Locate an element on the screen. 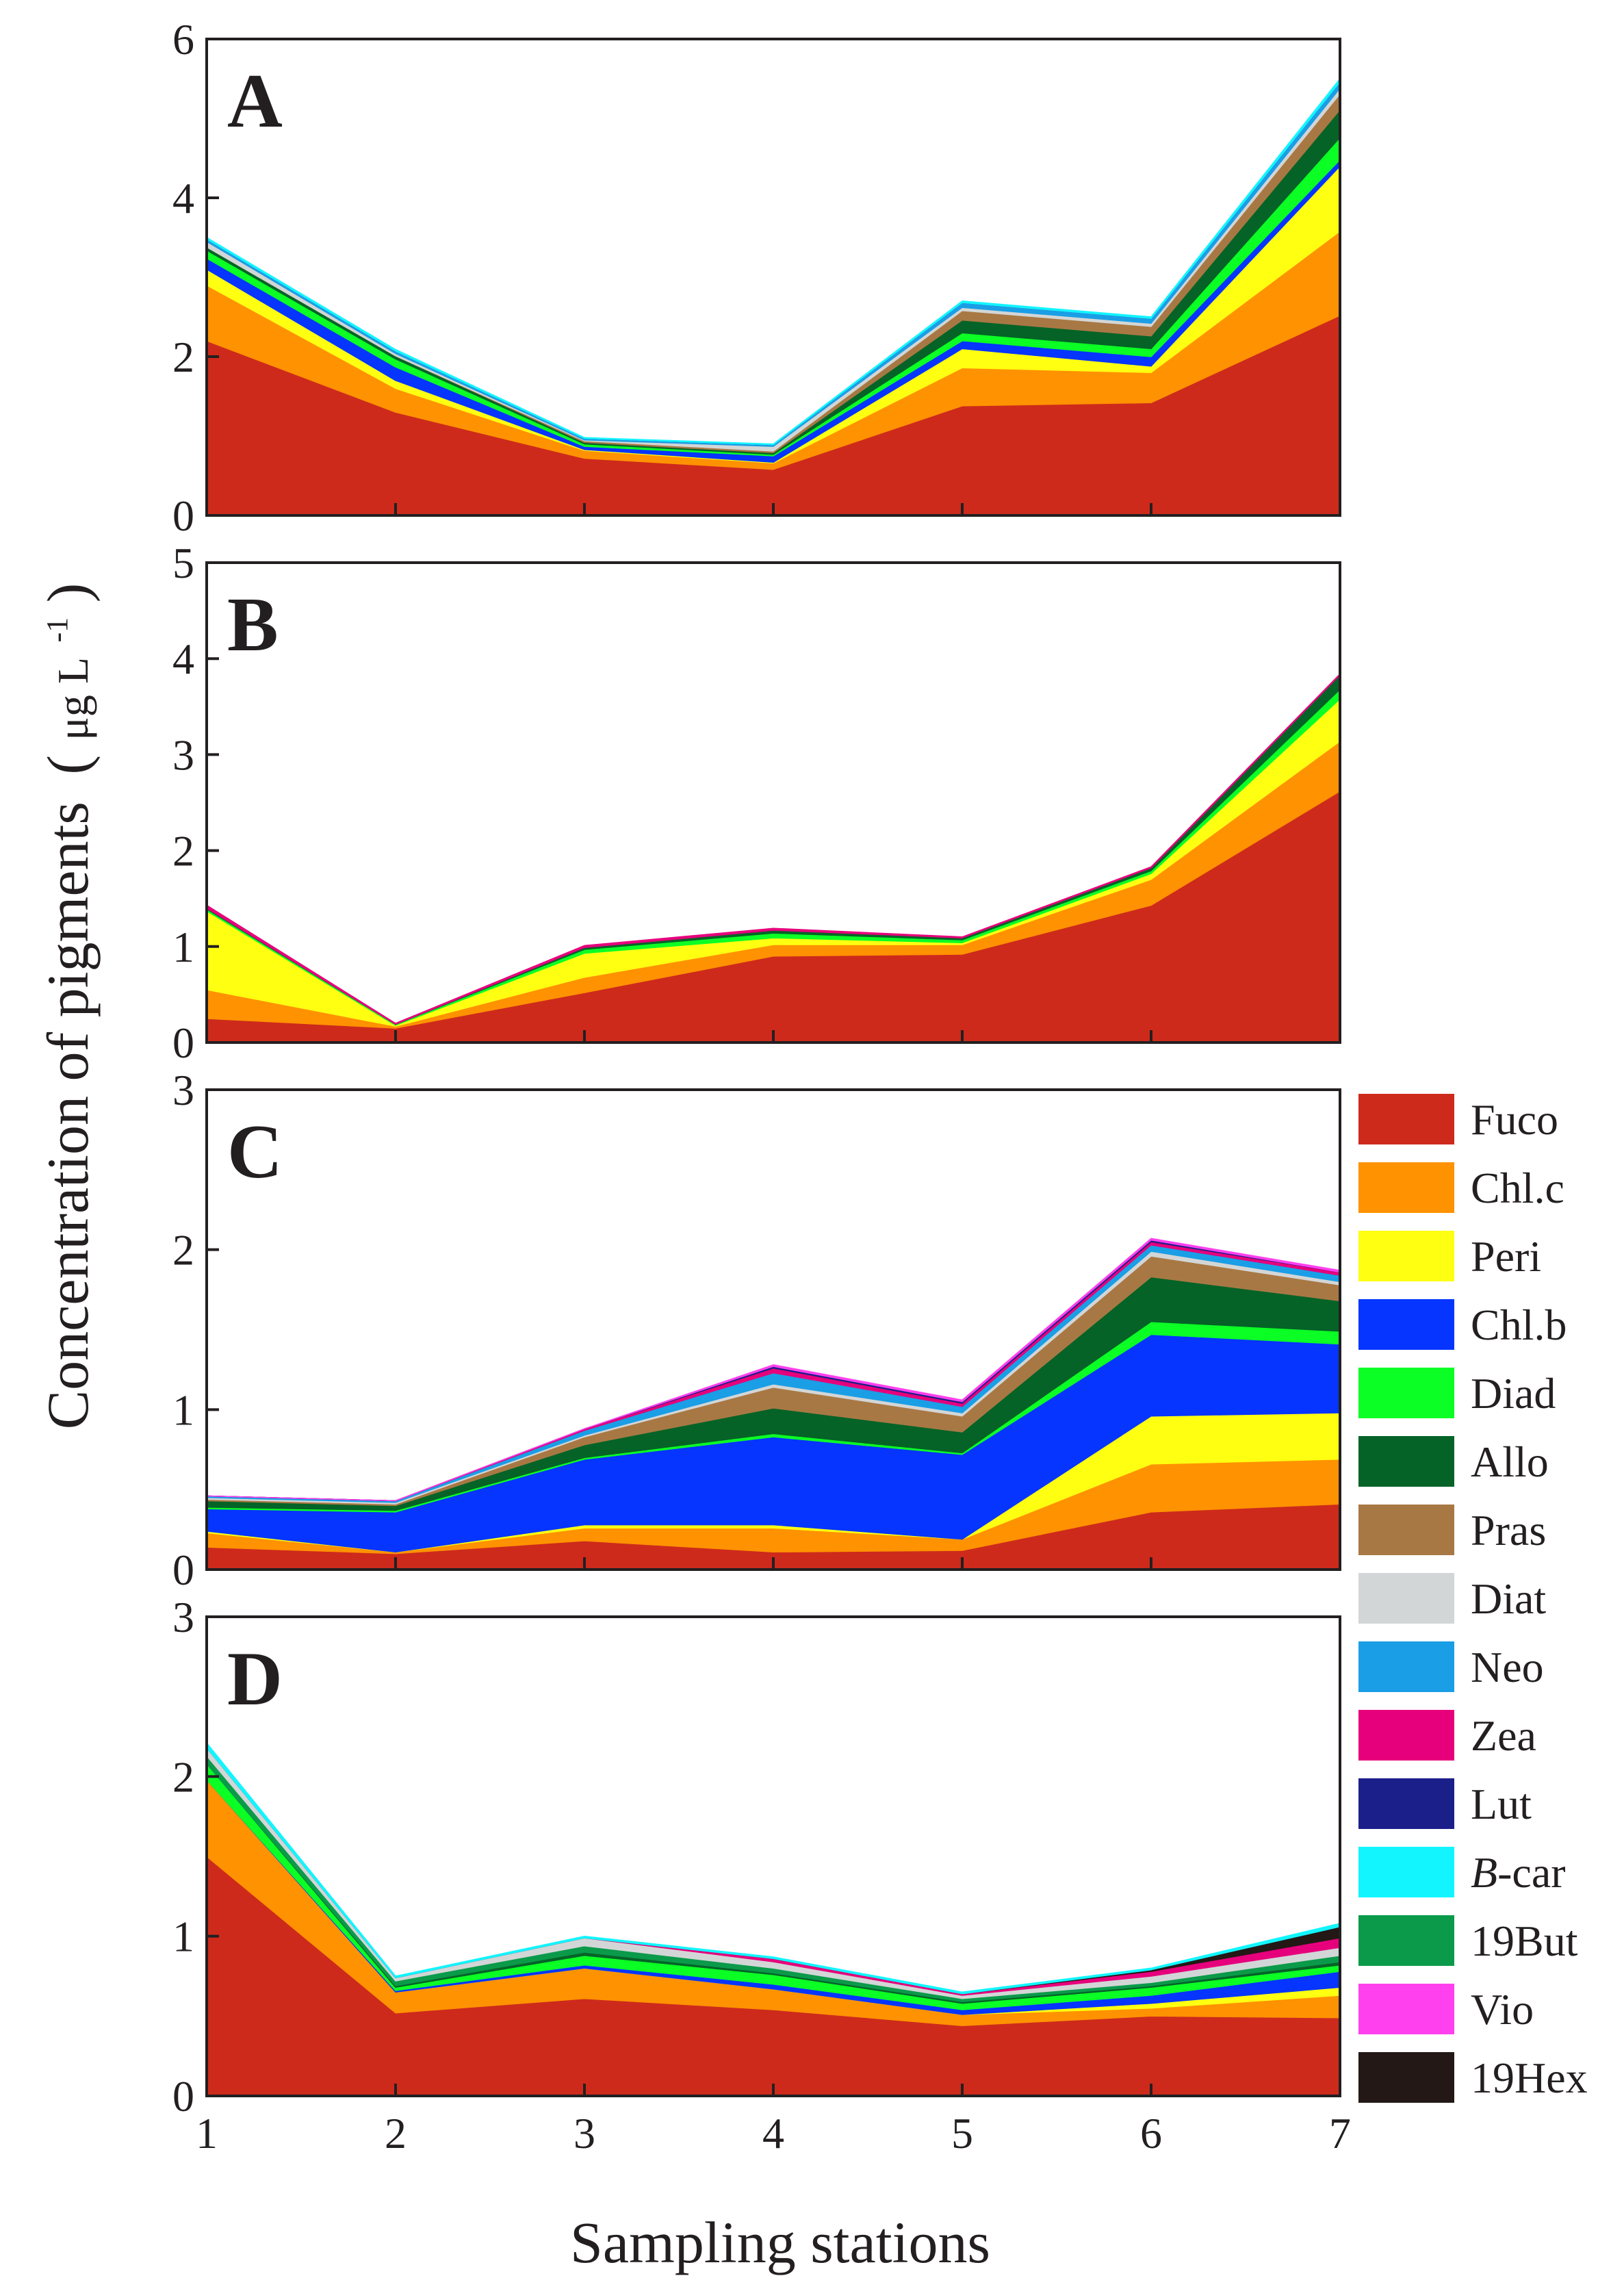 The width and height of the screenshot is (1624, 2278). legend-item: Chl.b is located at coordinates (1462, 1324).